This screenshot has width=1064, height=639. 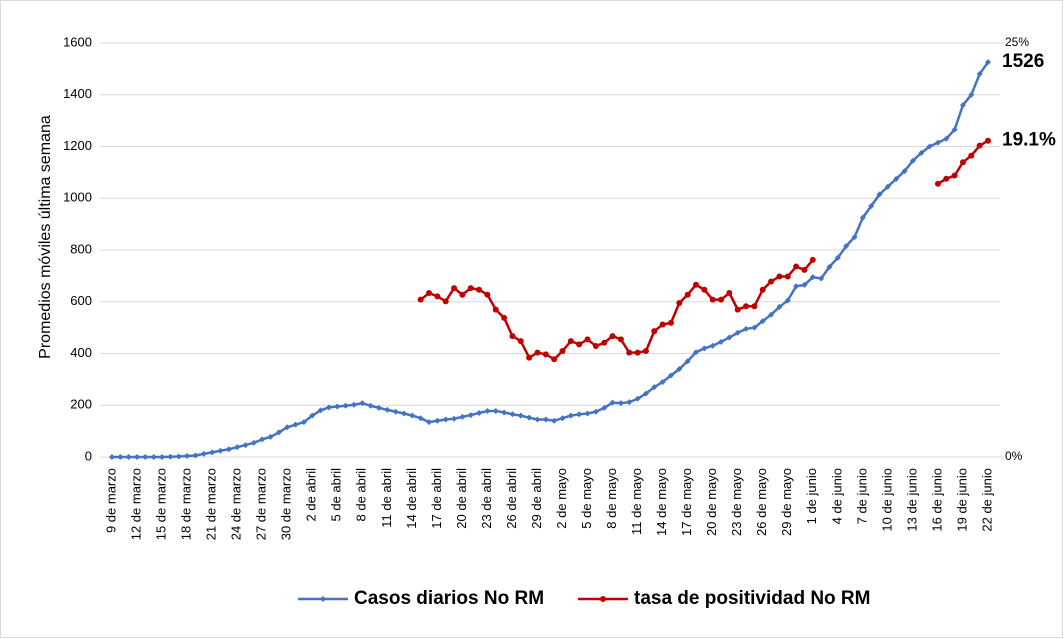 What do you see at coordinates (336, 495) in the screenshot?
I see `x-tick-label: 5 de abril` at bounding box center [336, 495].